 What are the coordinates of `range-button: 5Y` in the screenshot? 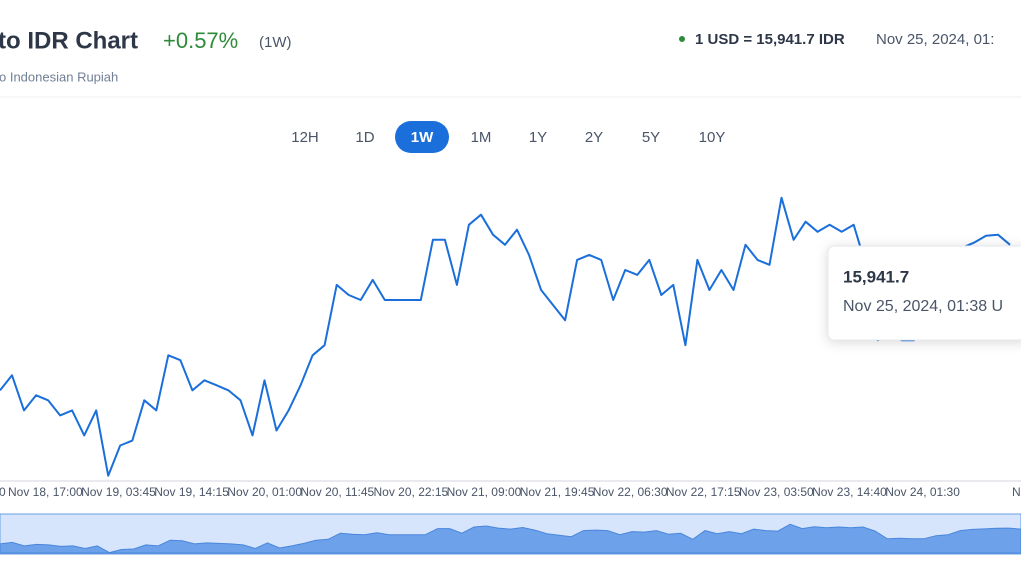 It's located at (651, 137).